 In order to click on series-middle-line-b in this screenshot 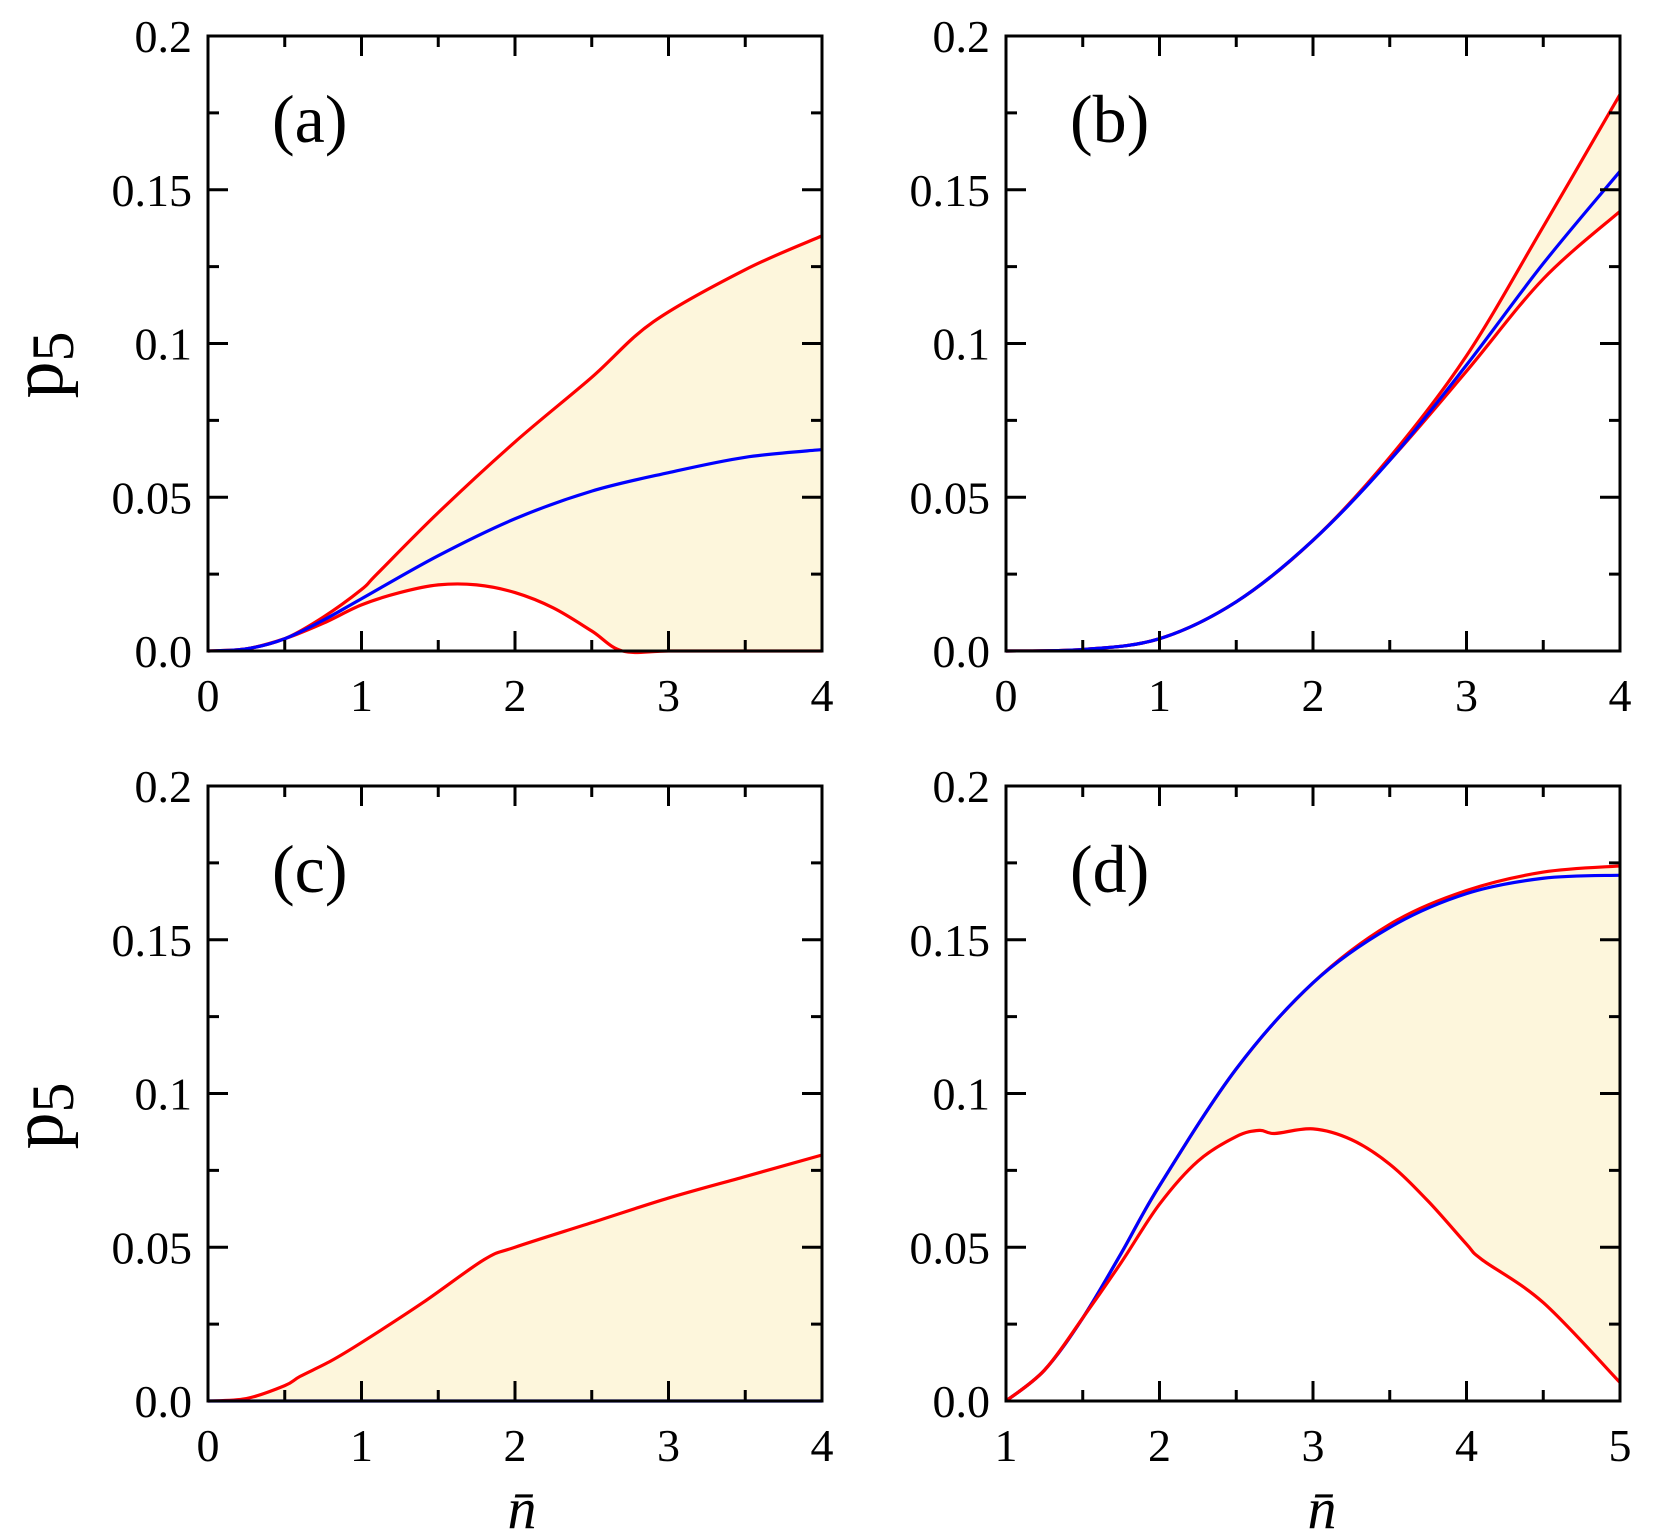, I will do `click(1313, 411)`.